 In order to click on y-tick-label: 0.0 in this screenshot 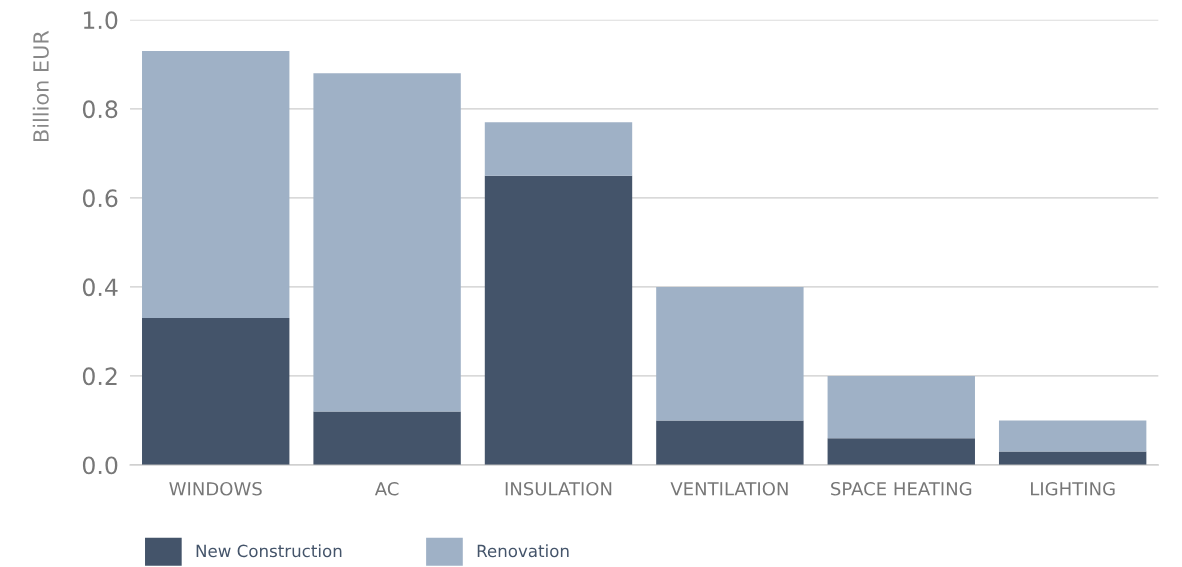, I will do `click(100, 465)`.